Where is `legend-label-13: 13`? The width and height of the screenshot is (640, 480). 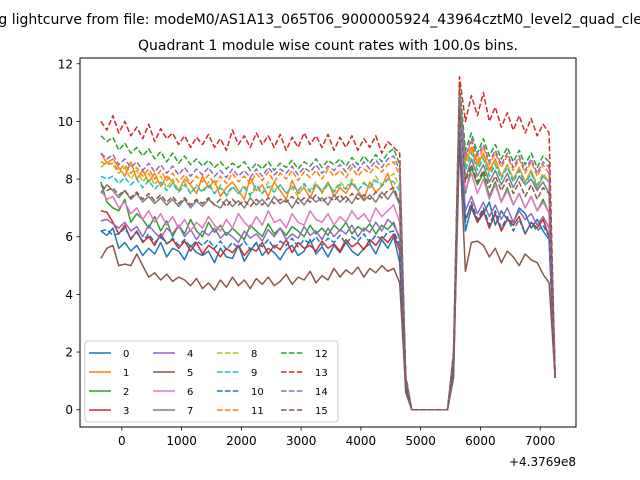 legend-label-13: 13 is located at coordinates (321, 373).